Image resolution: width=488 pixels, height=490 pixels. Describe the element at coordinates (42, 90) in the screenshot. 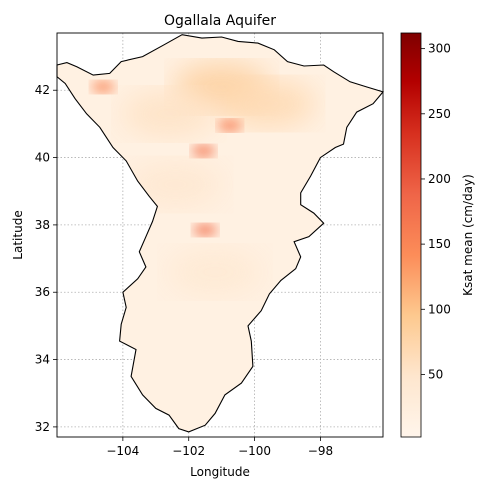

I see `y-tick-label: 42` at that location.